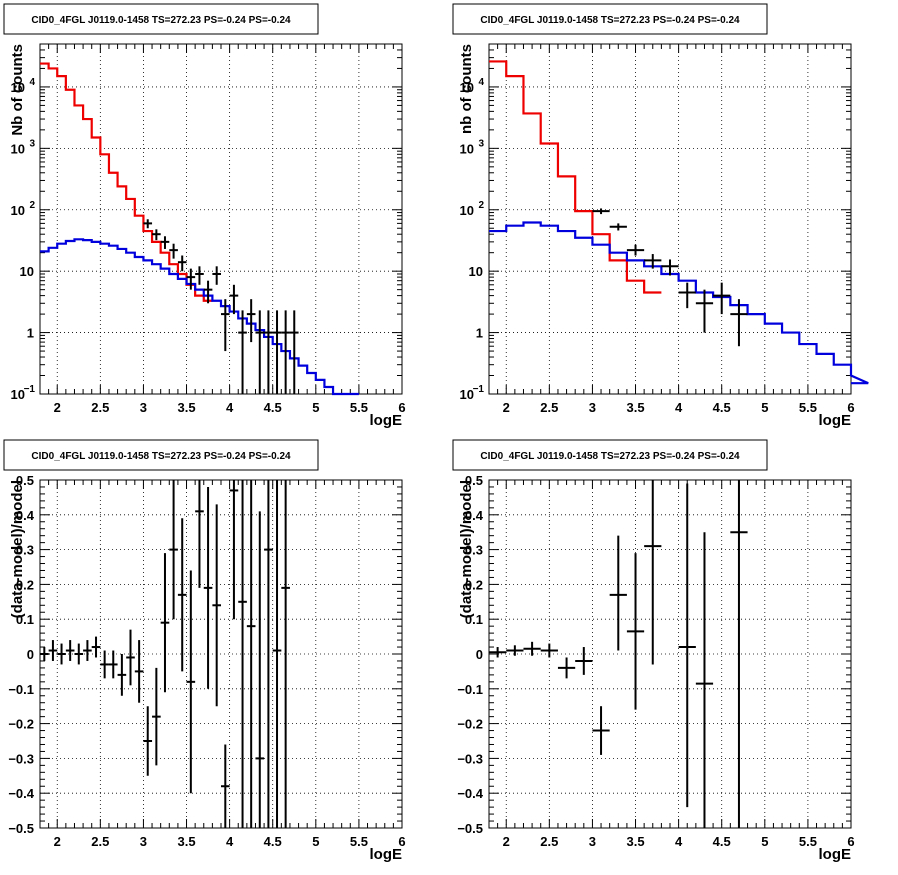 This screenshot has width=898, height=875. I want to click on y-tick-label: −0.1, so click(470, 689).